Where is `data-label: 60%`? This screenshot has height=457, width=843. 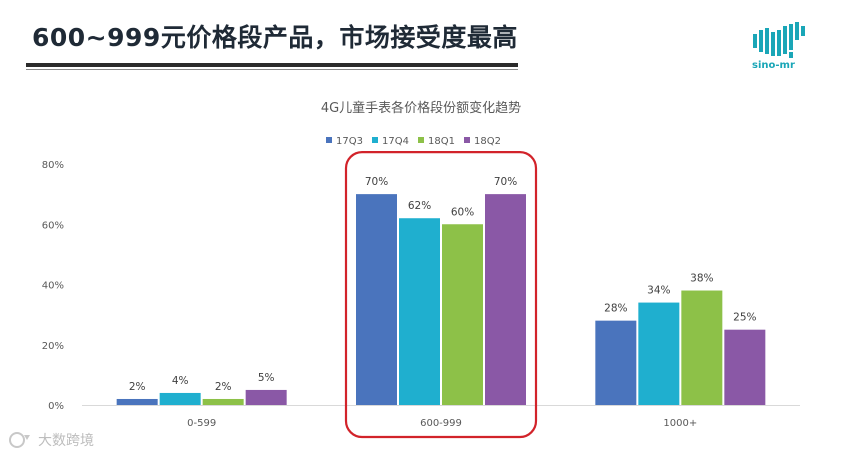 data-label: 60% is located at coordinates (462, 212).